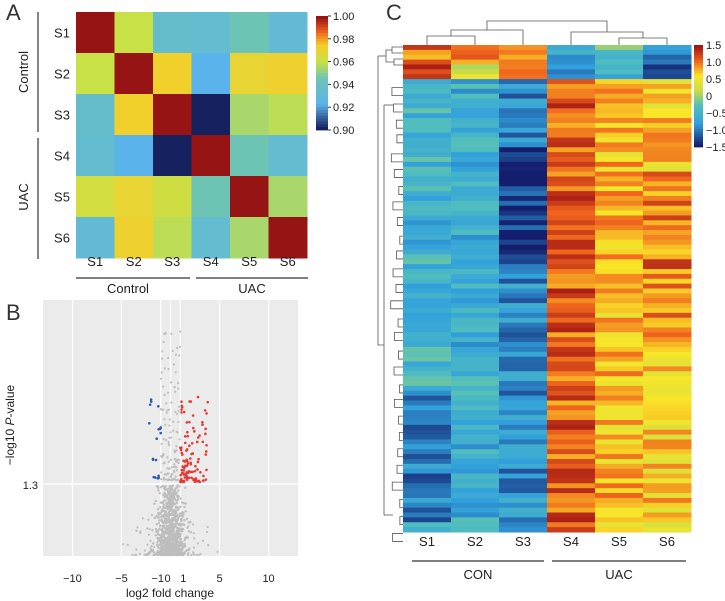 Image resolution: width=725 pixels, height=601 pixels. I want to click on cell-S4-S1, so click(95, 156).